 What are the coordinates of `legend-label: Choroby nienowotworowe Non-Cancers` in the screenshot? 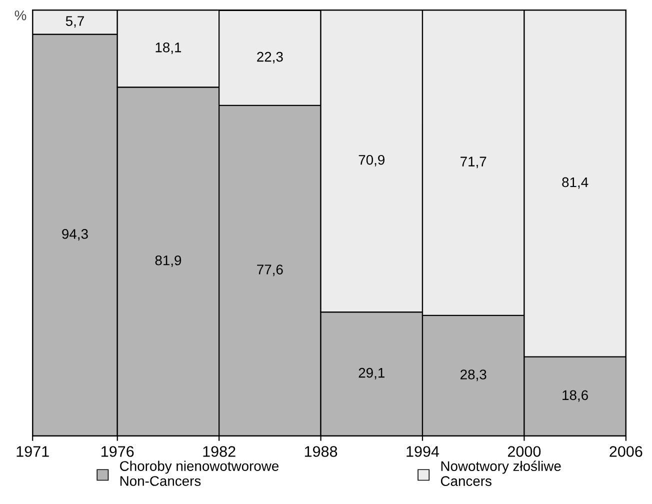 It's located at (199, 473).